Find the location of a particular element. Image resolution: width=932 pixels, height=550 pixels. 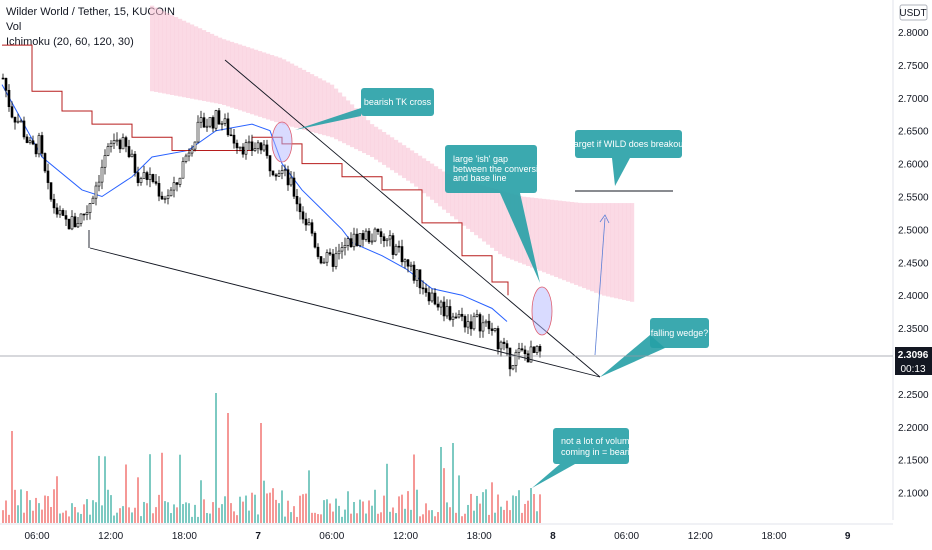

currency-box is located at coordinates (913, 12).